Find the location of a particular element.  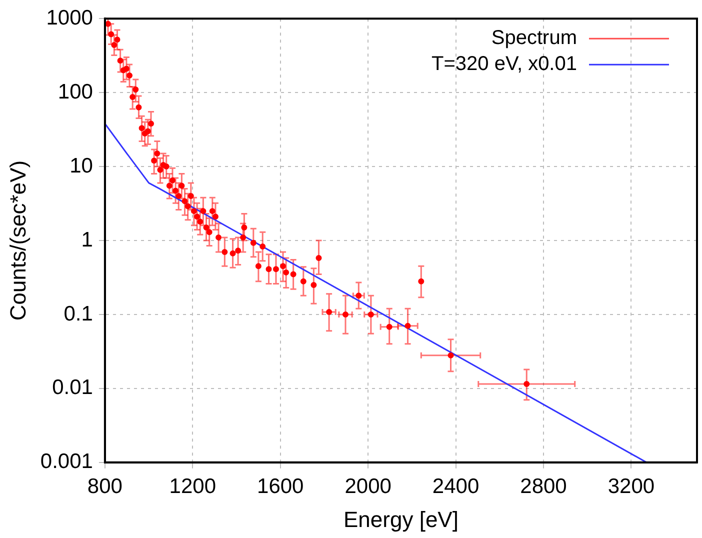

legend-label: Spectrum is located at coordinates (534, 38).